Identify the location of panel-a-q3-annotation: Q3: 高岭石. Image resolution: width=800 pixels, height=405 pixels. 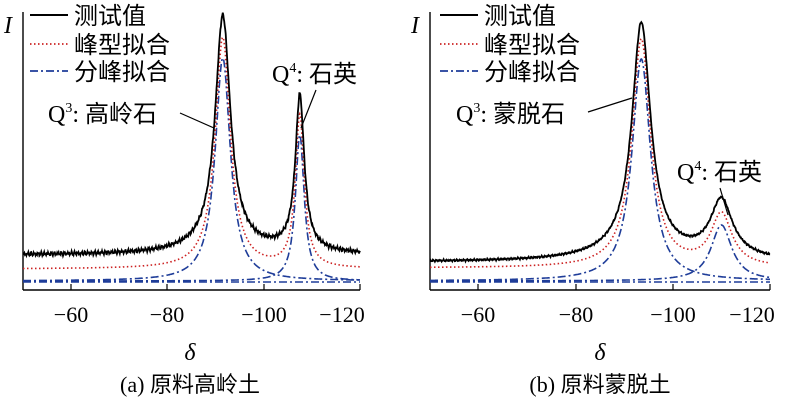
(102, 114).